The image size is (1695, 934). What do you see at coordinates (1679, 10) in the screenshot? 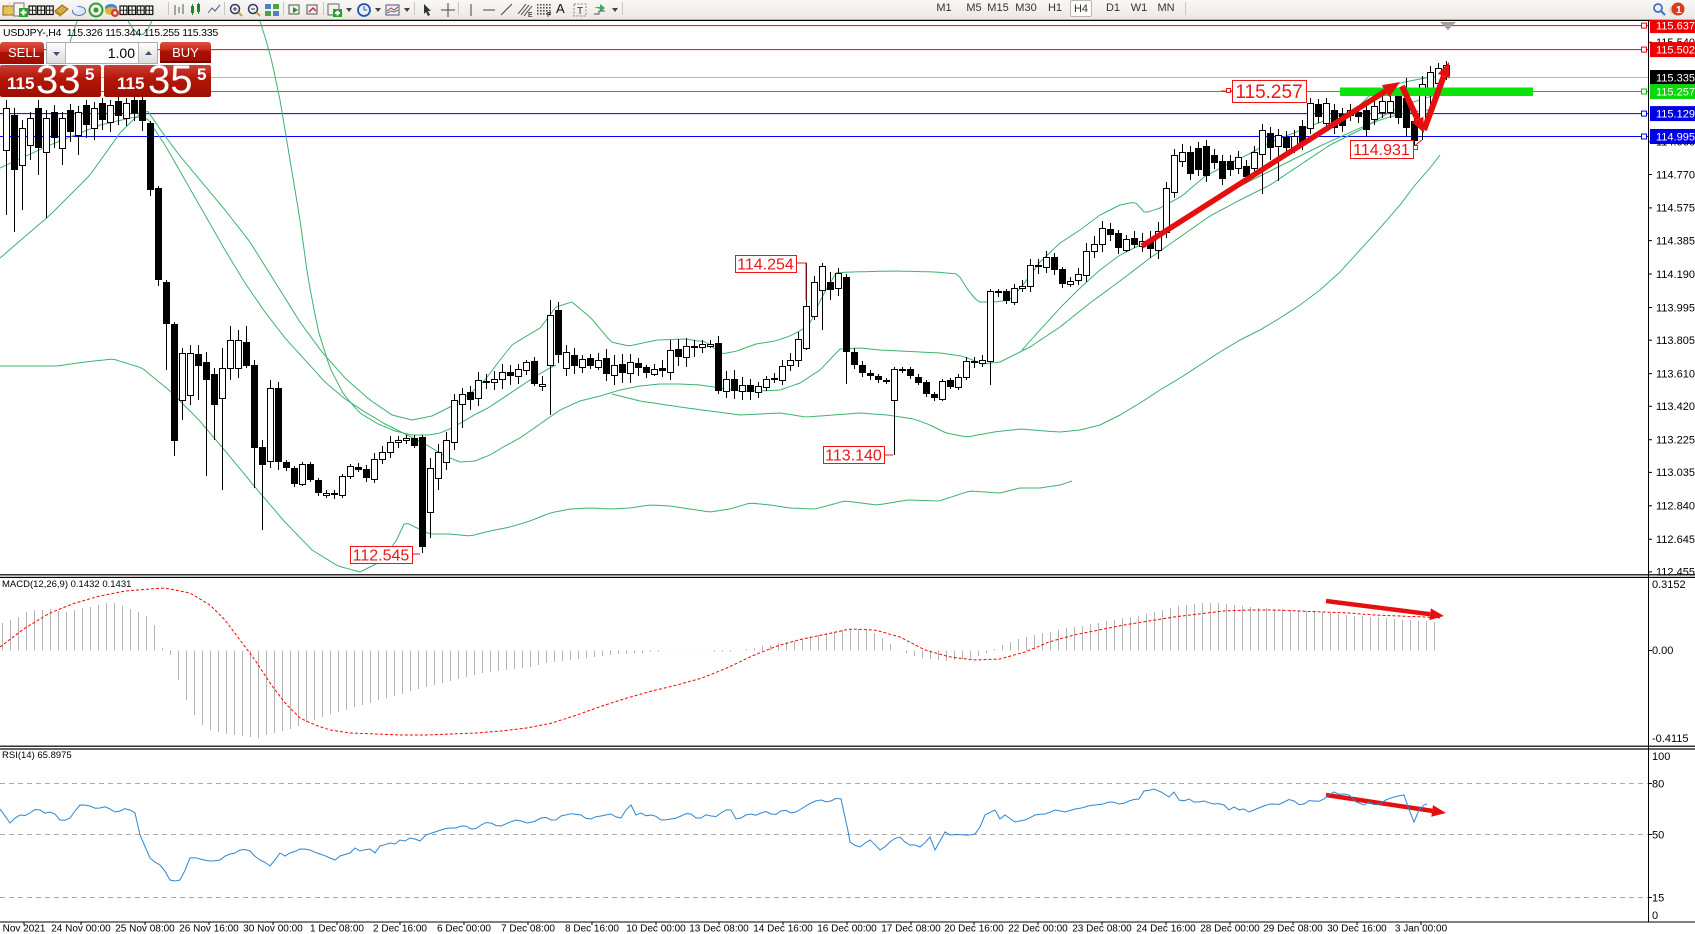
I see `svg-text: 1` at bounding box center [1679, 10].